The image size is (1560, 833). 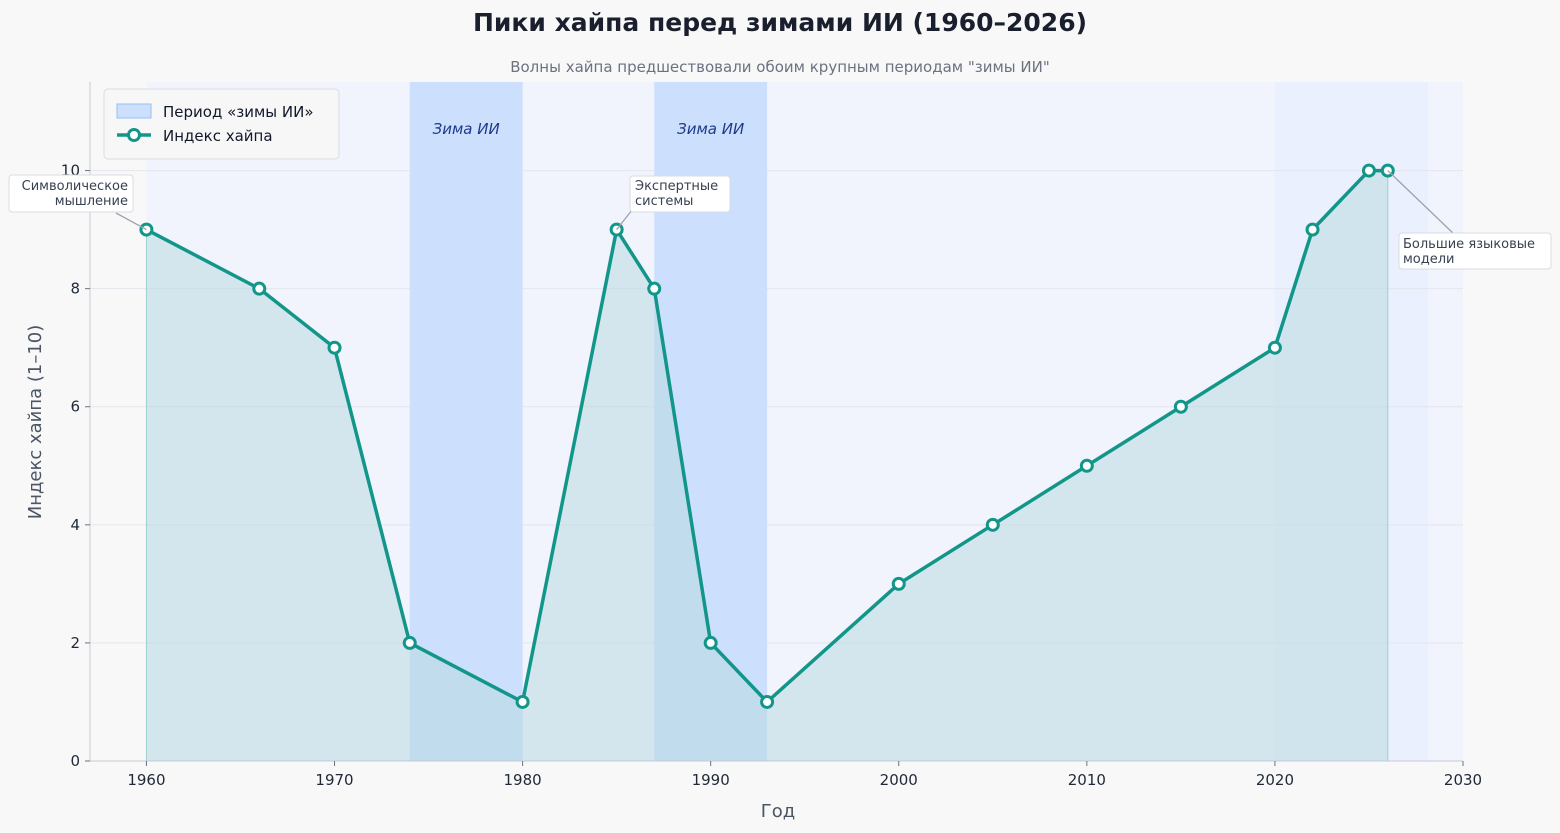 I want to click on y-tick-label: 6, so click(x=75, y=407).